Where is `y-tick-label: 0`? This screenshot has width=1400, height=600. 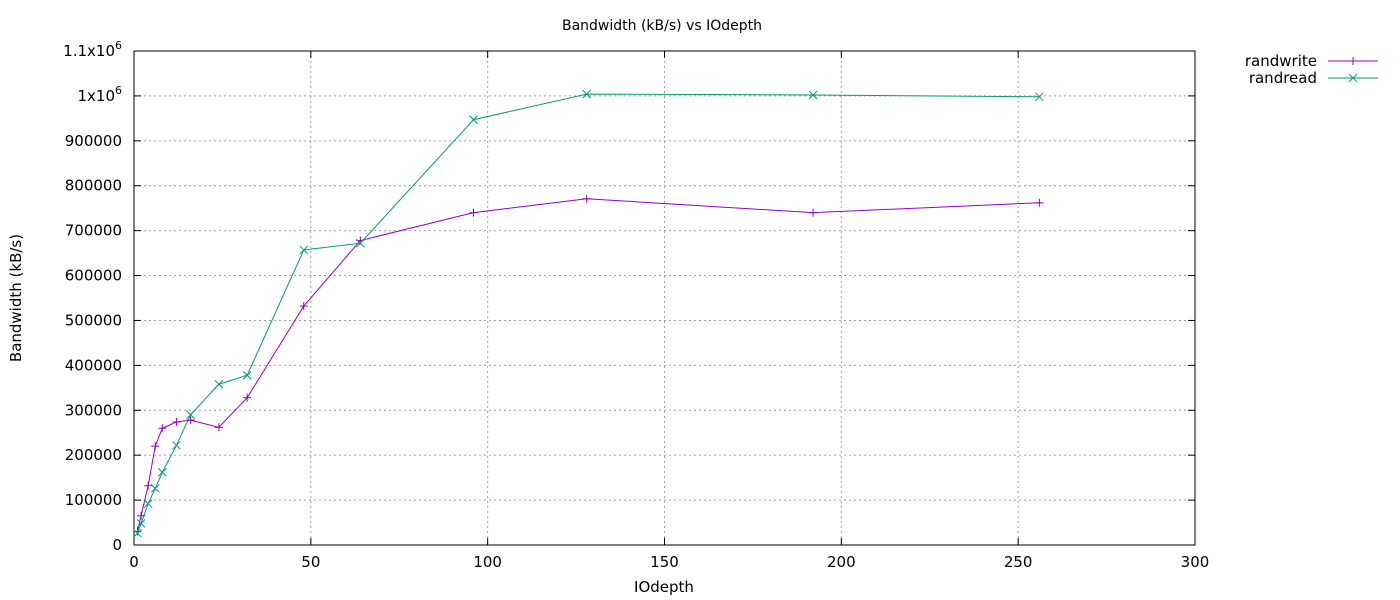
y-tick-label: 0 is located at coordinates (117, 545).